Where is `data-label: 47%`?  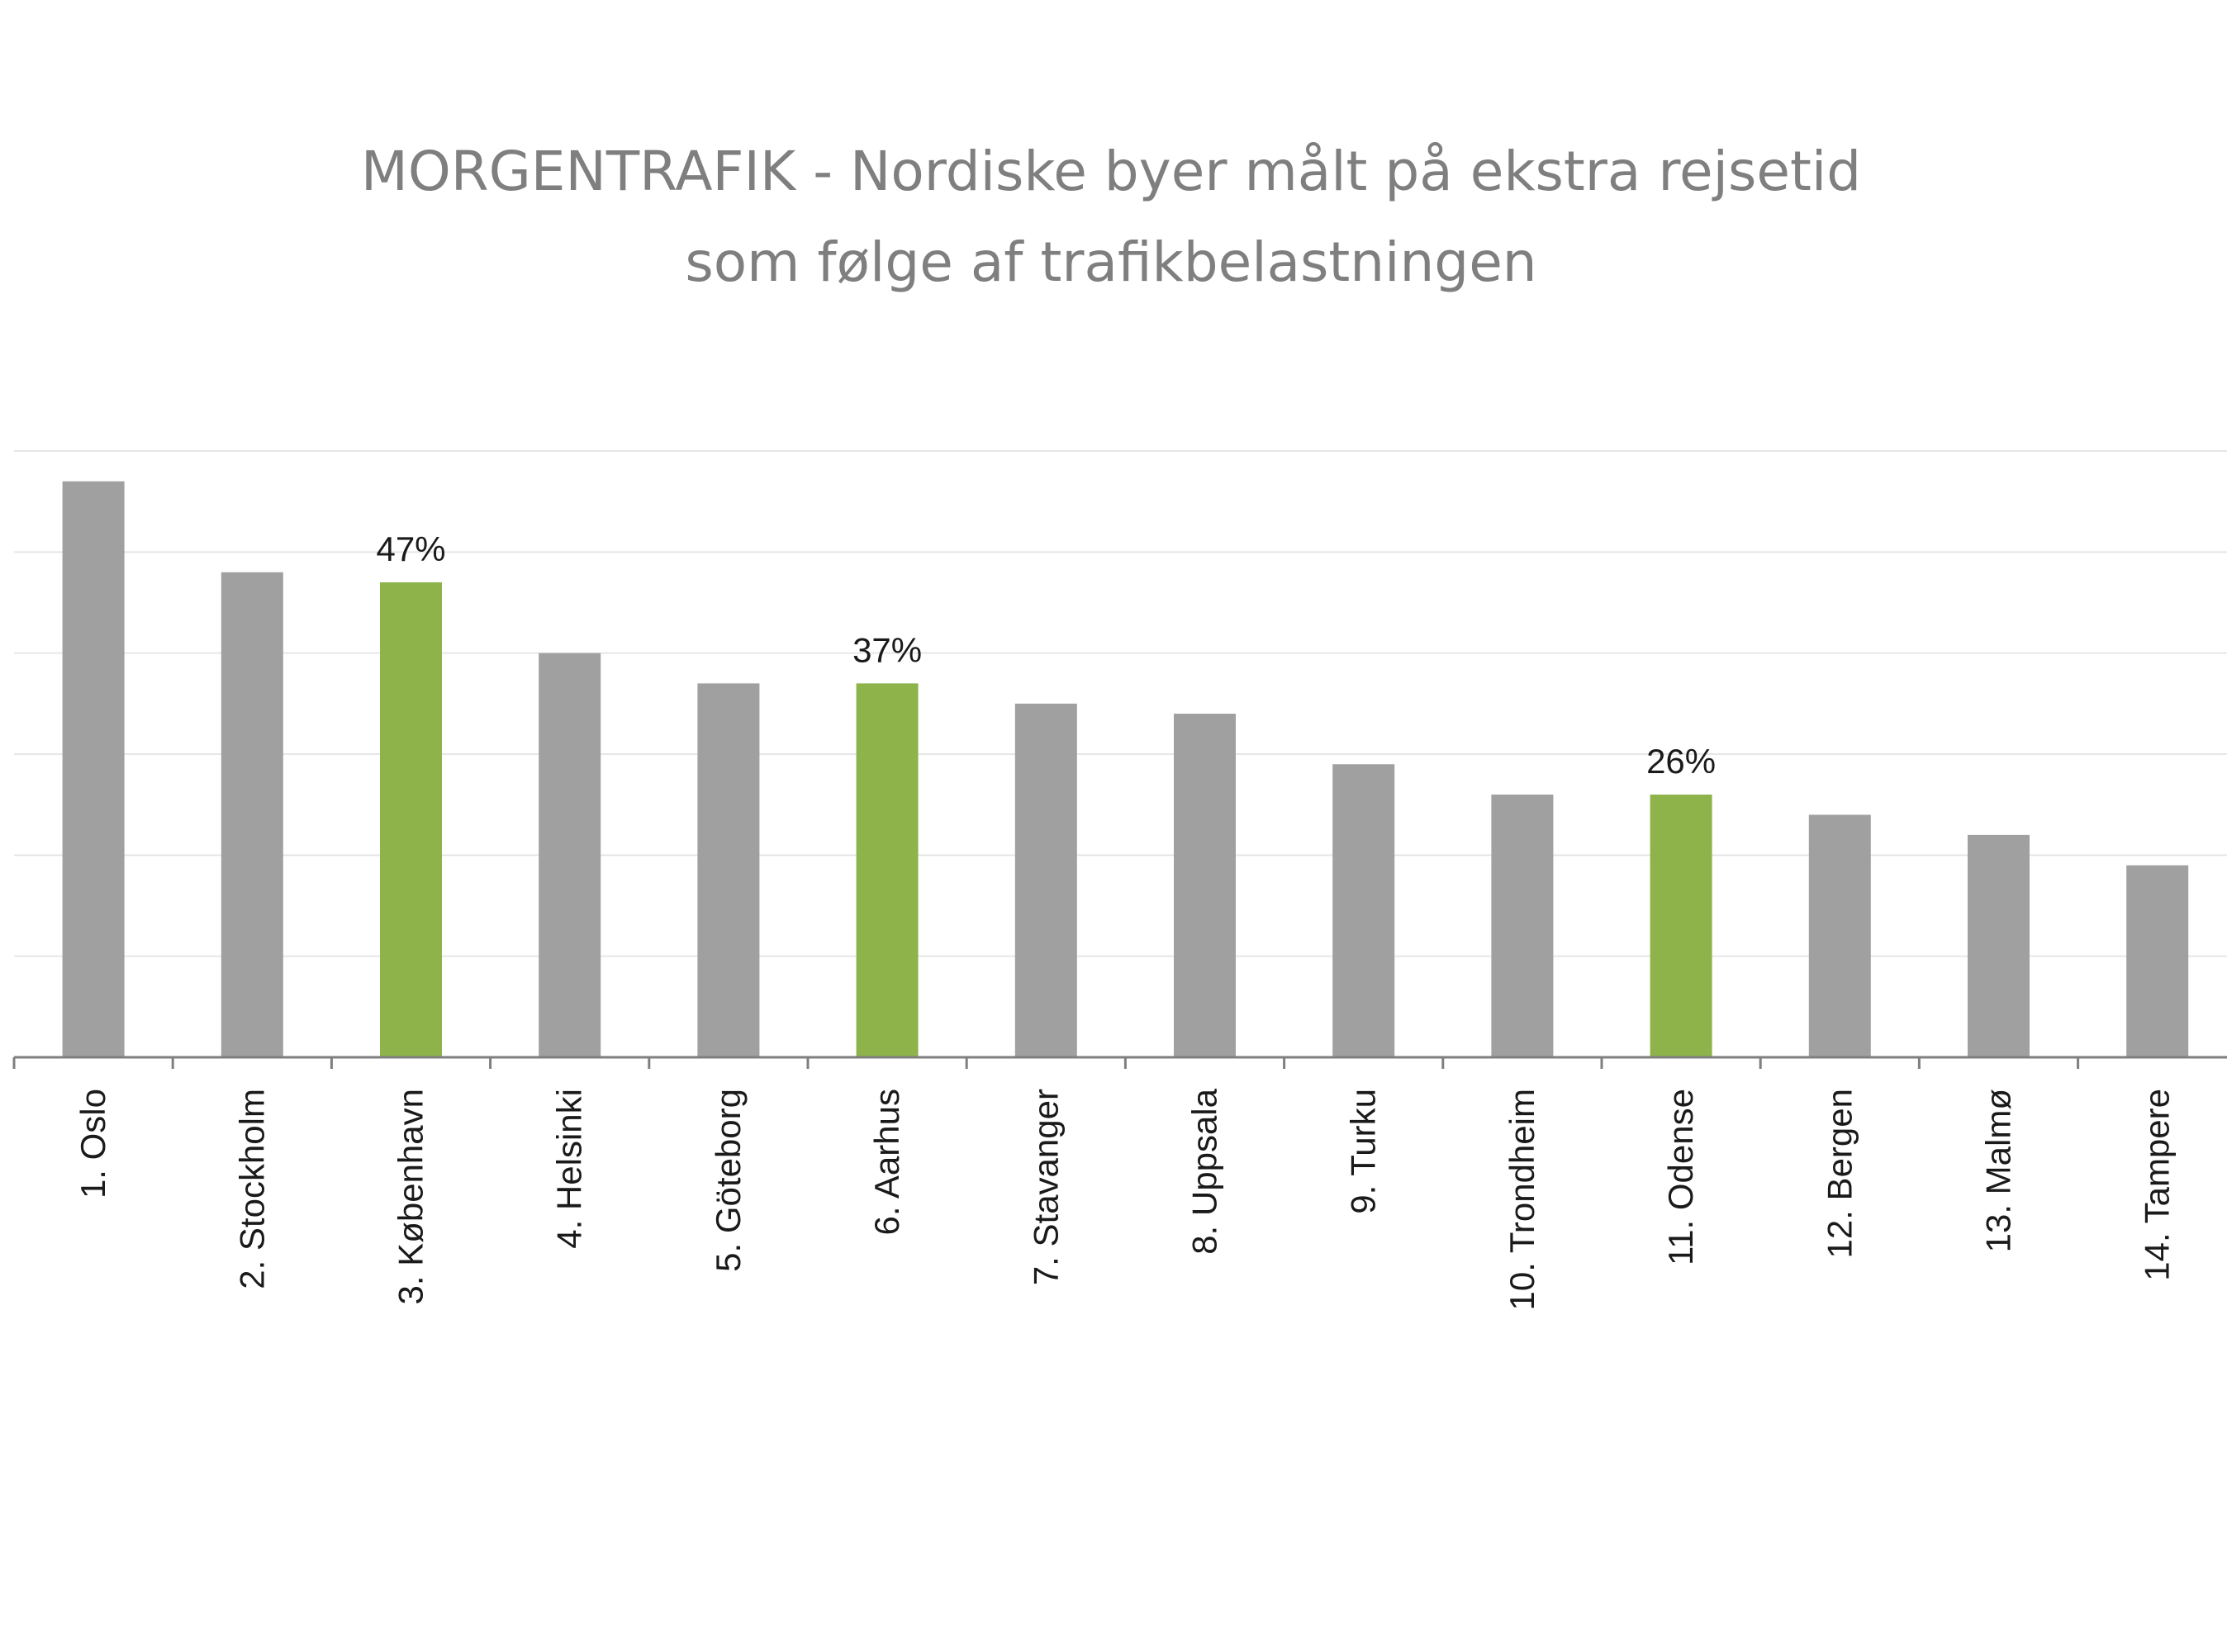 data-label: 47% is located at coordinates (410, 548).